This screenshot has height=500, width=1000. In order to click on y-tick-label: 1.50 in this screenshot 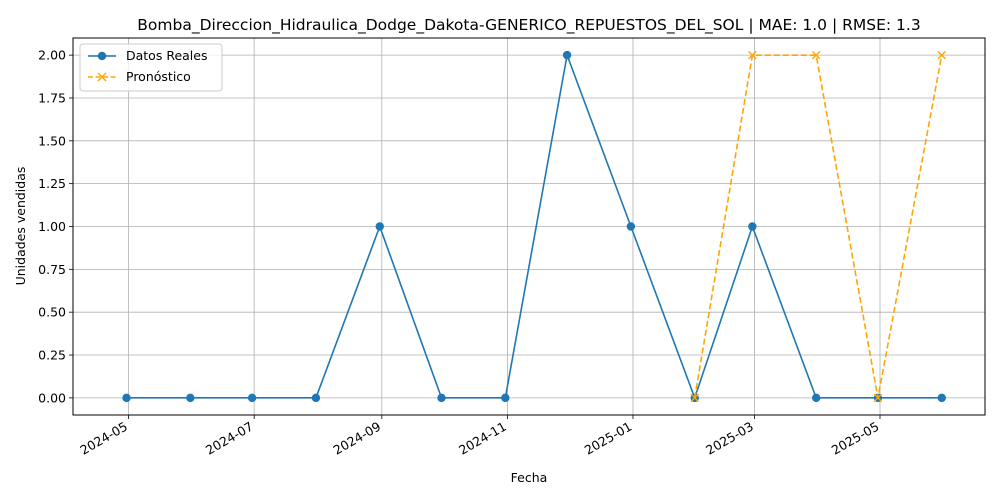, I will do `click(52, 140)`.